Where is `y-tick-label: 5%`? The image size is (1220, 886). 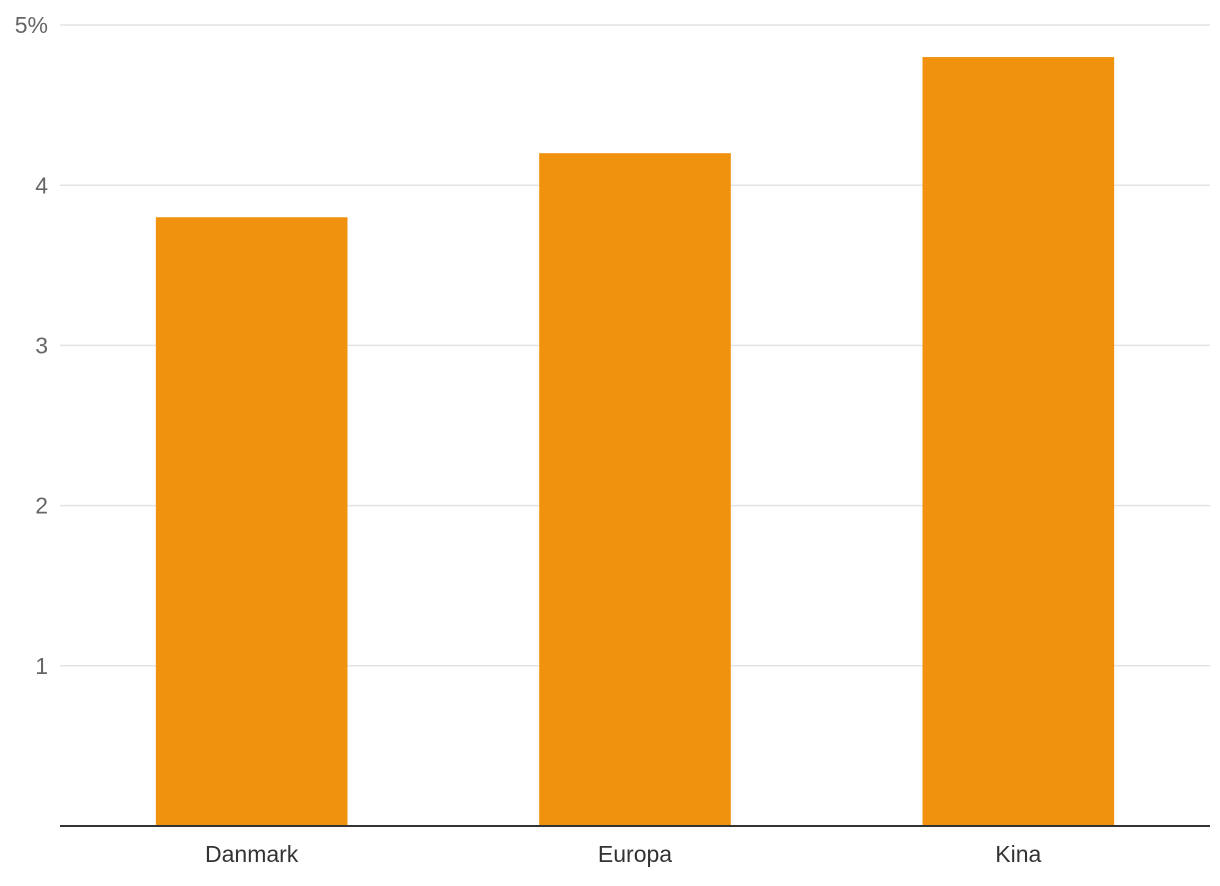
y-tick-label: 5% is located at coordinates (31, 25).